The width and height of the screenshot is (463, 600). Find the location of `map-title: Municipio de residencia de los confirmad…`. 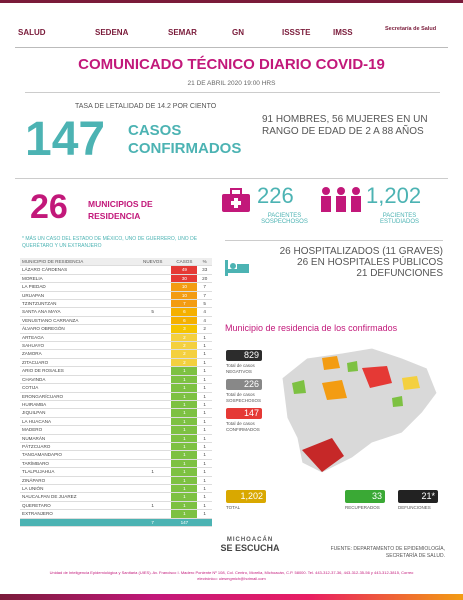

map-title: Municipio de residencia de los confirmad… is located at coordinates (311, 328).